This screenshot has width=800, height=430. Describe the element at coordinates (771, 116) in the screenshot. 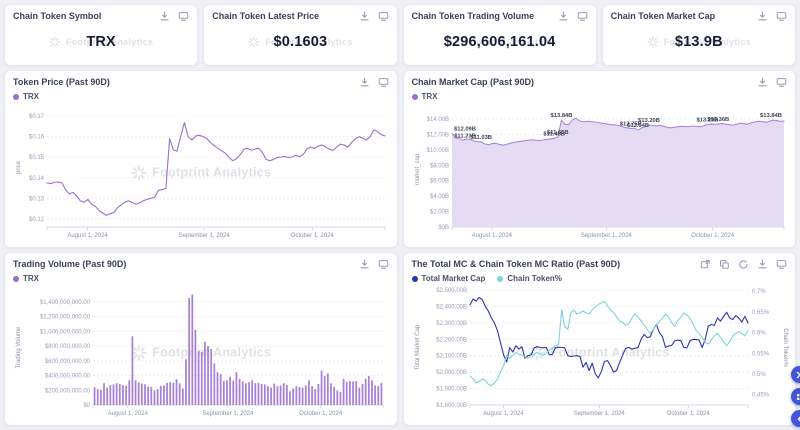

I see `svg-text: $13.84B` at that location.